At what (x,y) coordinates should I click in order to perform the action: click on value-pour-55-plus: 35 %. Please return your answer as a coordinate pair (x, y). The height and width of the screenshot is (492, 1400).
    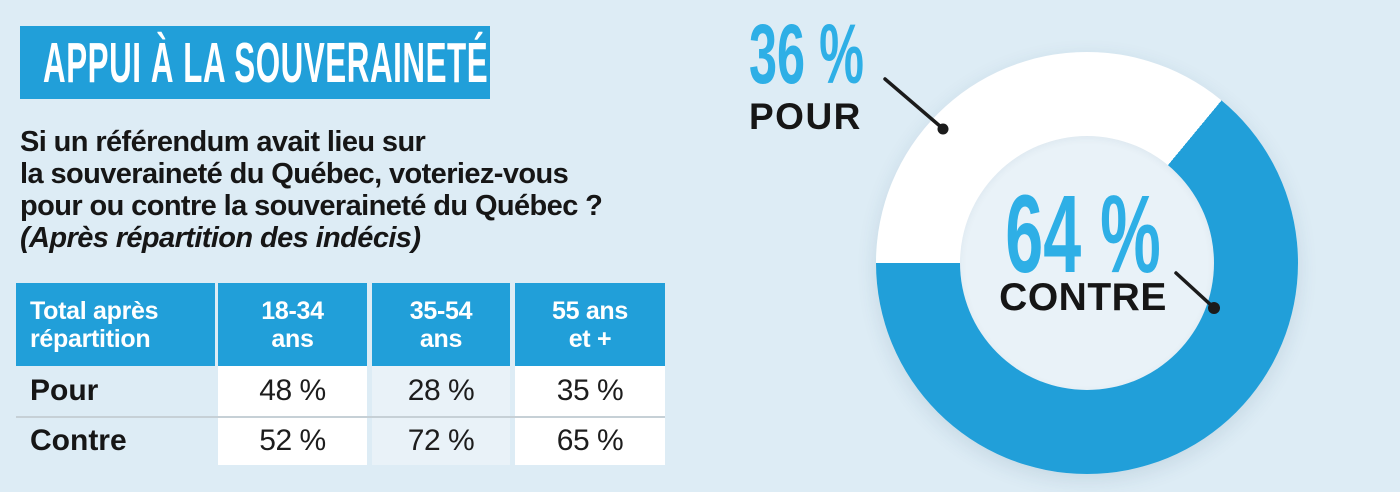
    Looking at the image, I should click on (590, 391).